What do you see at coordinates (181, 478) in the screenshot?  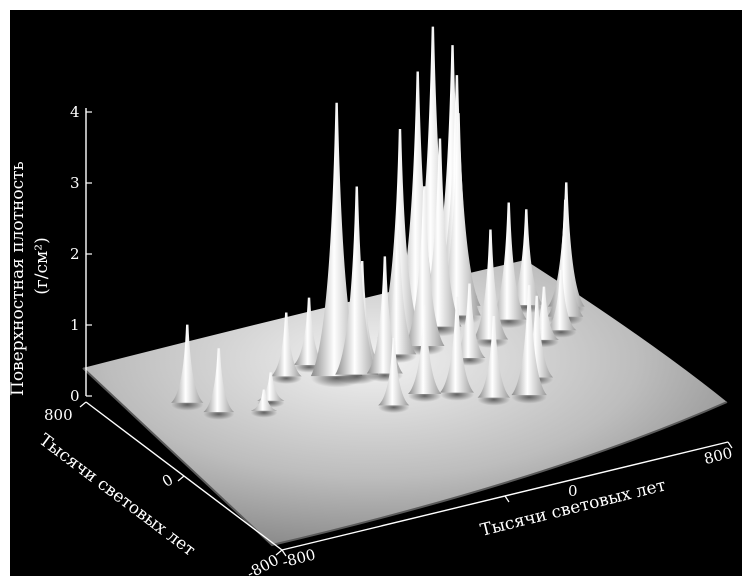 I see `y-axis-ticks` at bounding box center [181, 478].